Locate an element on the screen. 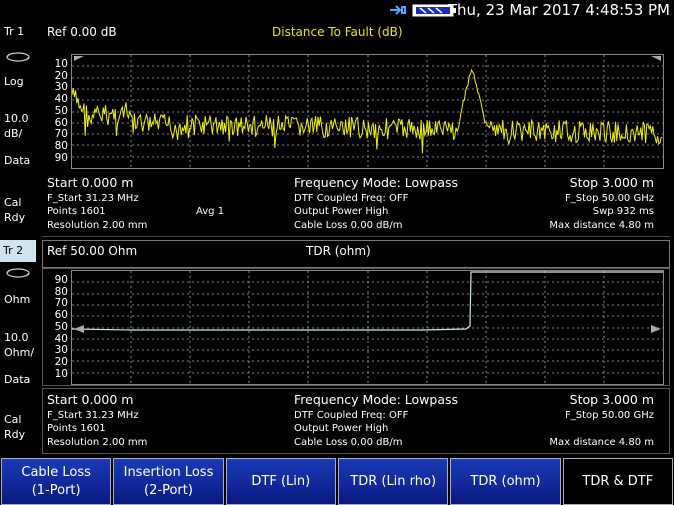  cable-loss-button: Cable Loss (1-Port) is located at coordinates (56, 481).